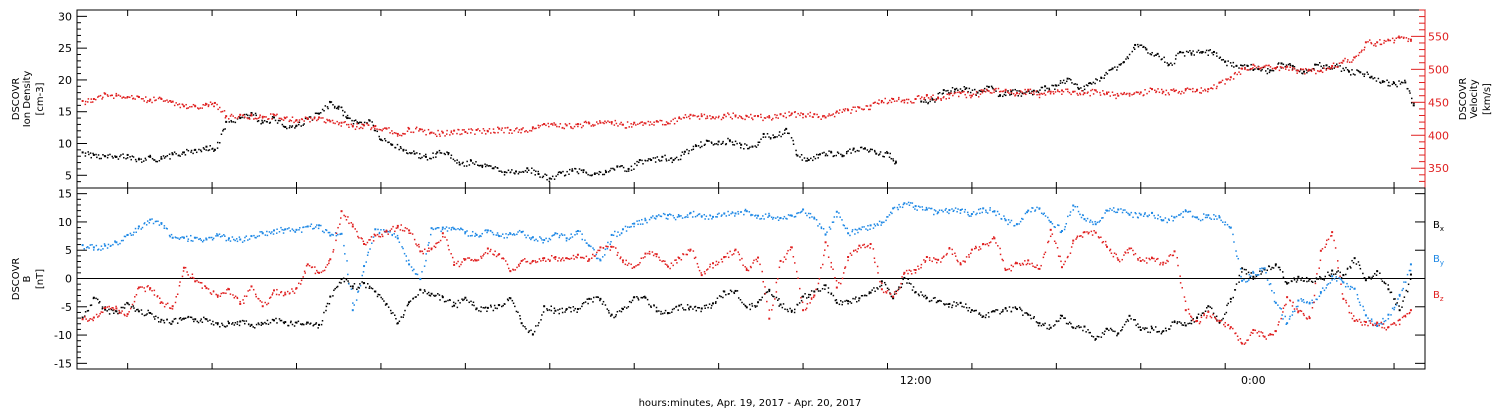 This screenshot has width=1500, height=410. What do you see at coordinates (1438, 260) in the screenshot?
I see `legend-by: By` at bounding box center [1438, 260].